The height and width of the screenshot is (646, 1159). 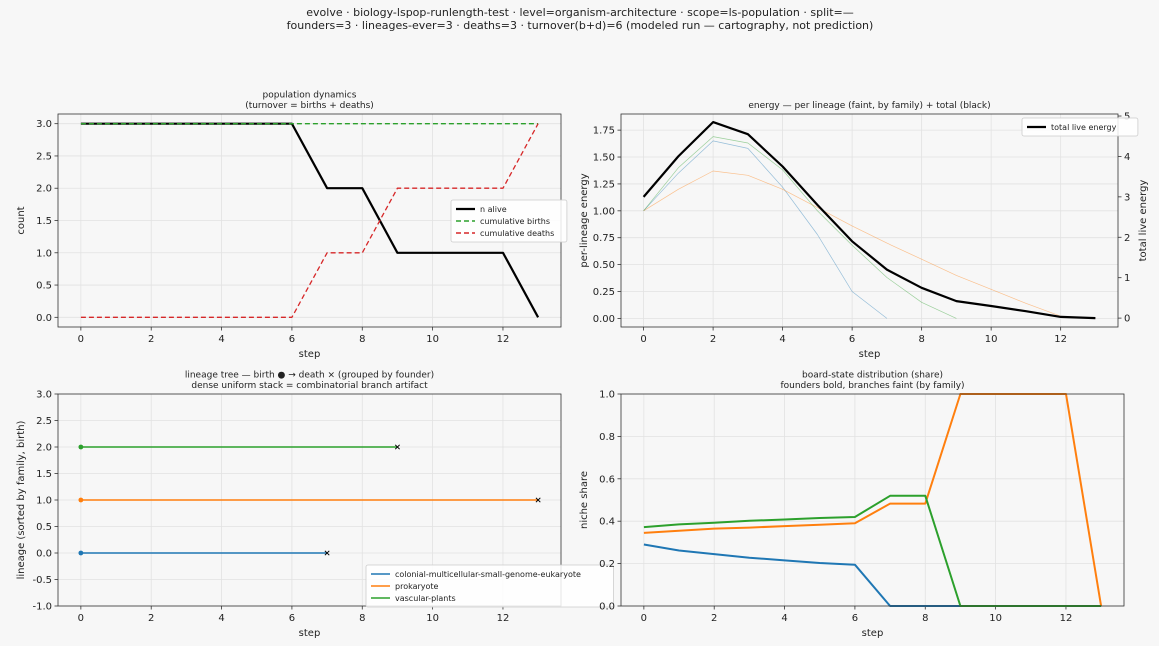 What do you see at coordinates (1127, 319) in the screenshot?
I see `y-right-tick-label: 0` at bounding box center [1127, 319].